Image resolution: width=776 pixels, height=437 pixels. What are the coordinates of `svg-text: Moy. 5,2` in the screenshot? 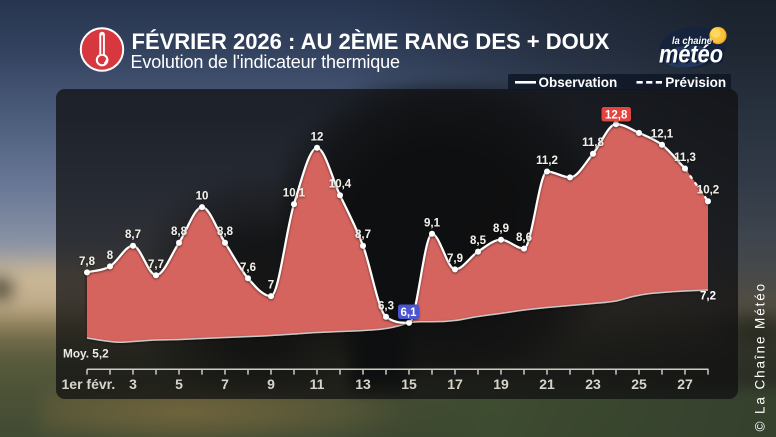 It's located at (86, 354).